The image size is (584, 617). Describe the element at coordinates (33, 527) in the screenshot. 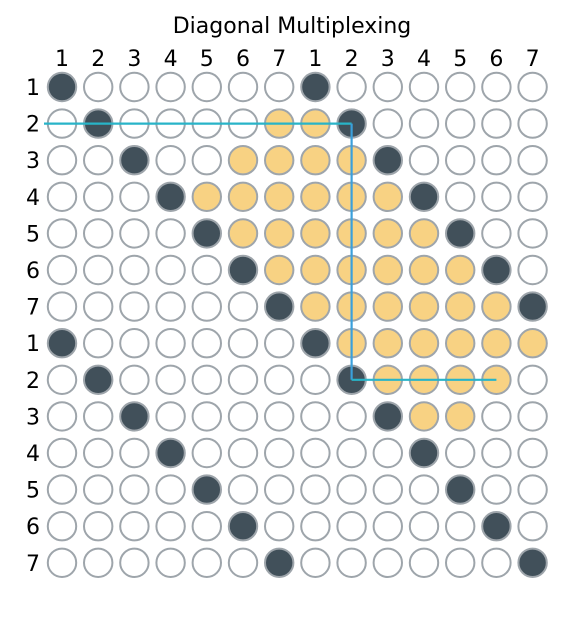

I see `row-label: 6` at that location.